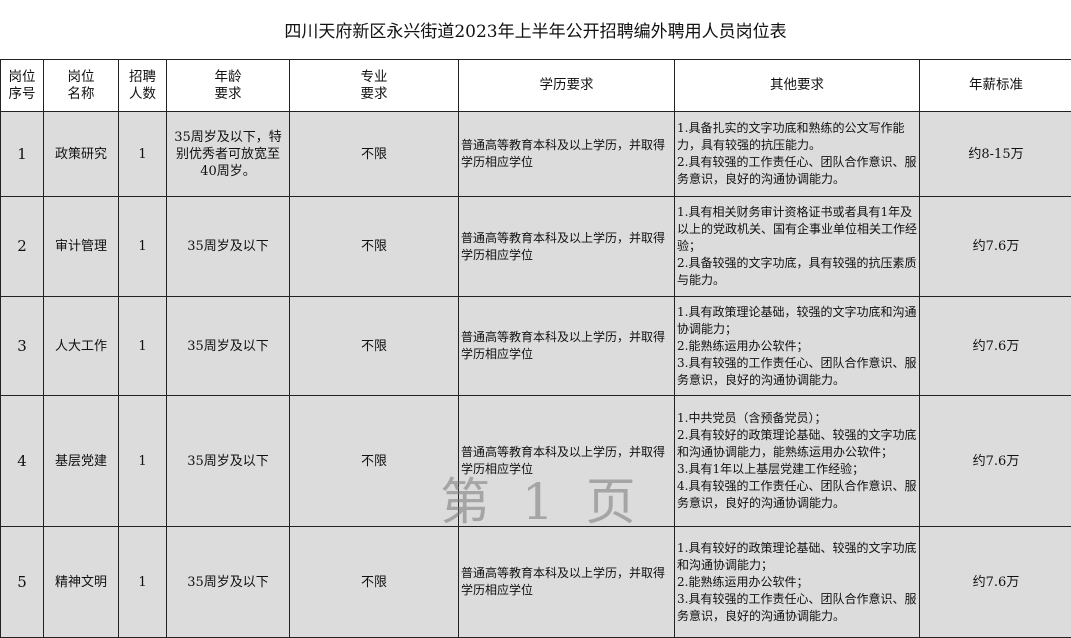 The image size is (1071, 638). What do you see at coordinates (797, 137) in the screenshot?
I see `requirement-line: 1.具备扎实的文字功底和熟练的公文写作能力，具有较强的抗压能力。` at bounding box center [797, 137].